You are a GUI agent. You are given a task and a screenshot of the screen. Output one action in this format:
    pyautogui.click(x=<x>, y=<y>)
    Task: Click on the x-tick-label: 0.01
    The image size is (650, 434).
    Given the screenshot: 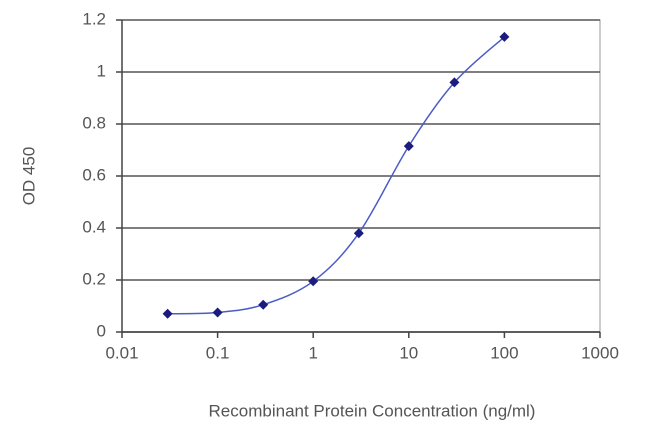 What is the action you would take?
    pyautogui.click(x=121, y=352)
    